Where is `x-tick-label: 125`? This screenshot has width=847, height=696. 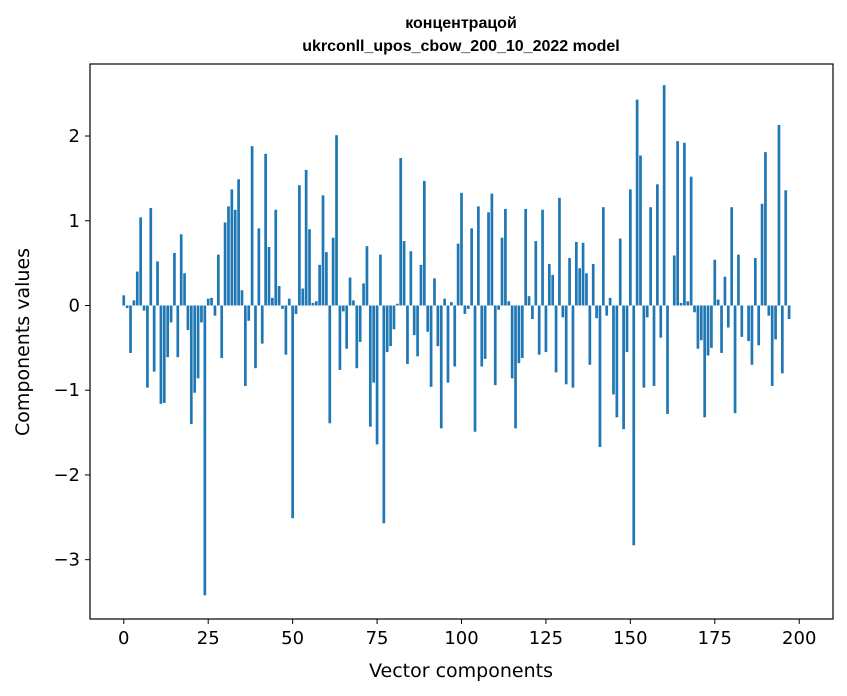
x-tick-label: 125 is located at coordinates (546, 638).